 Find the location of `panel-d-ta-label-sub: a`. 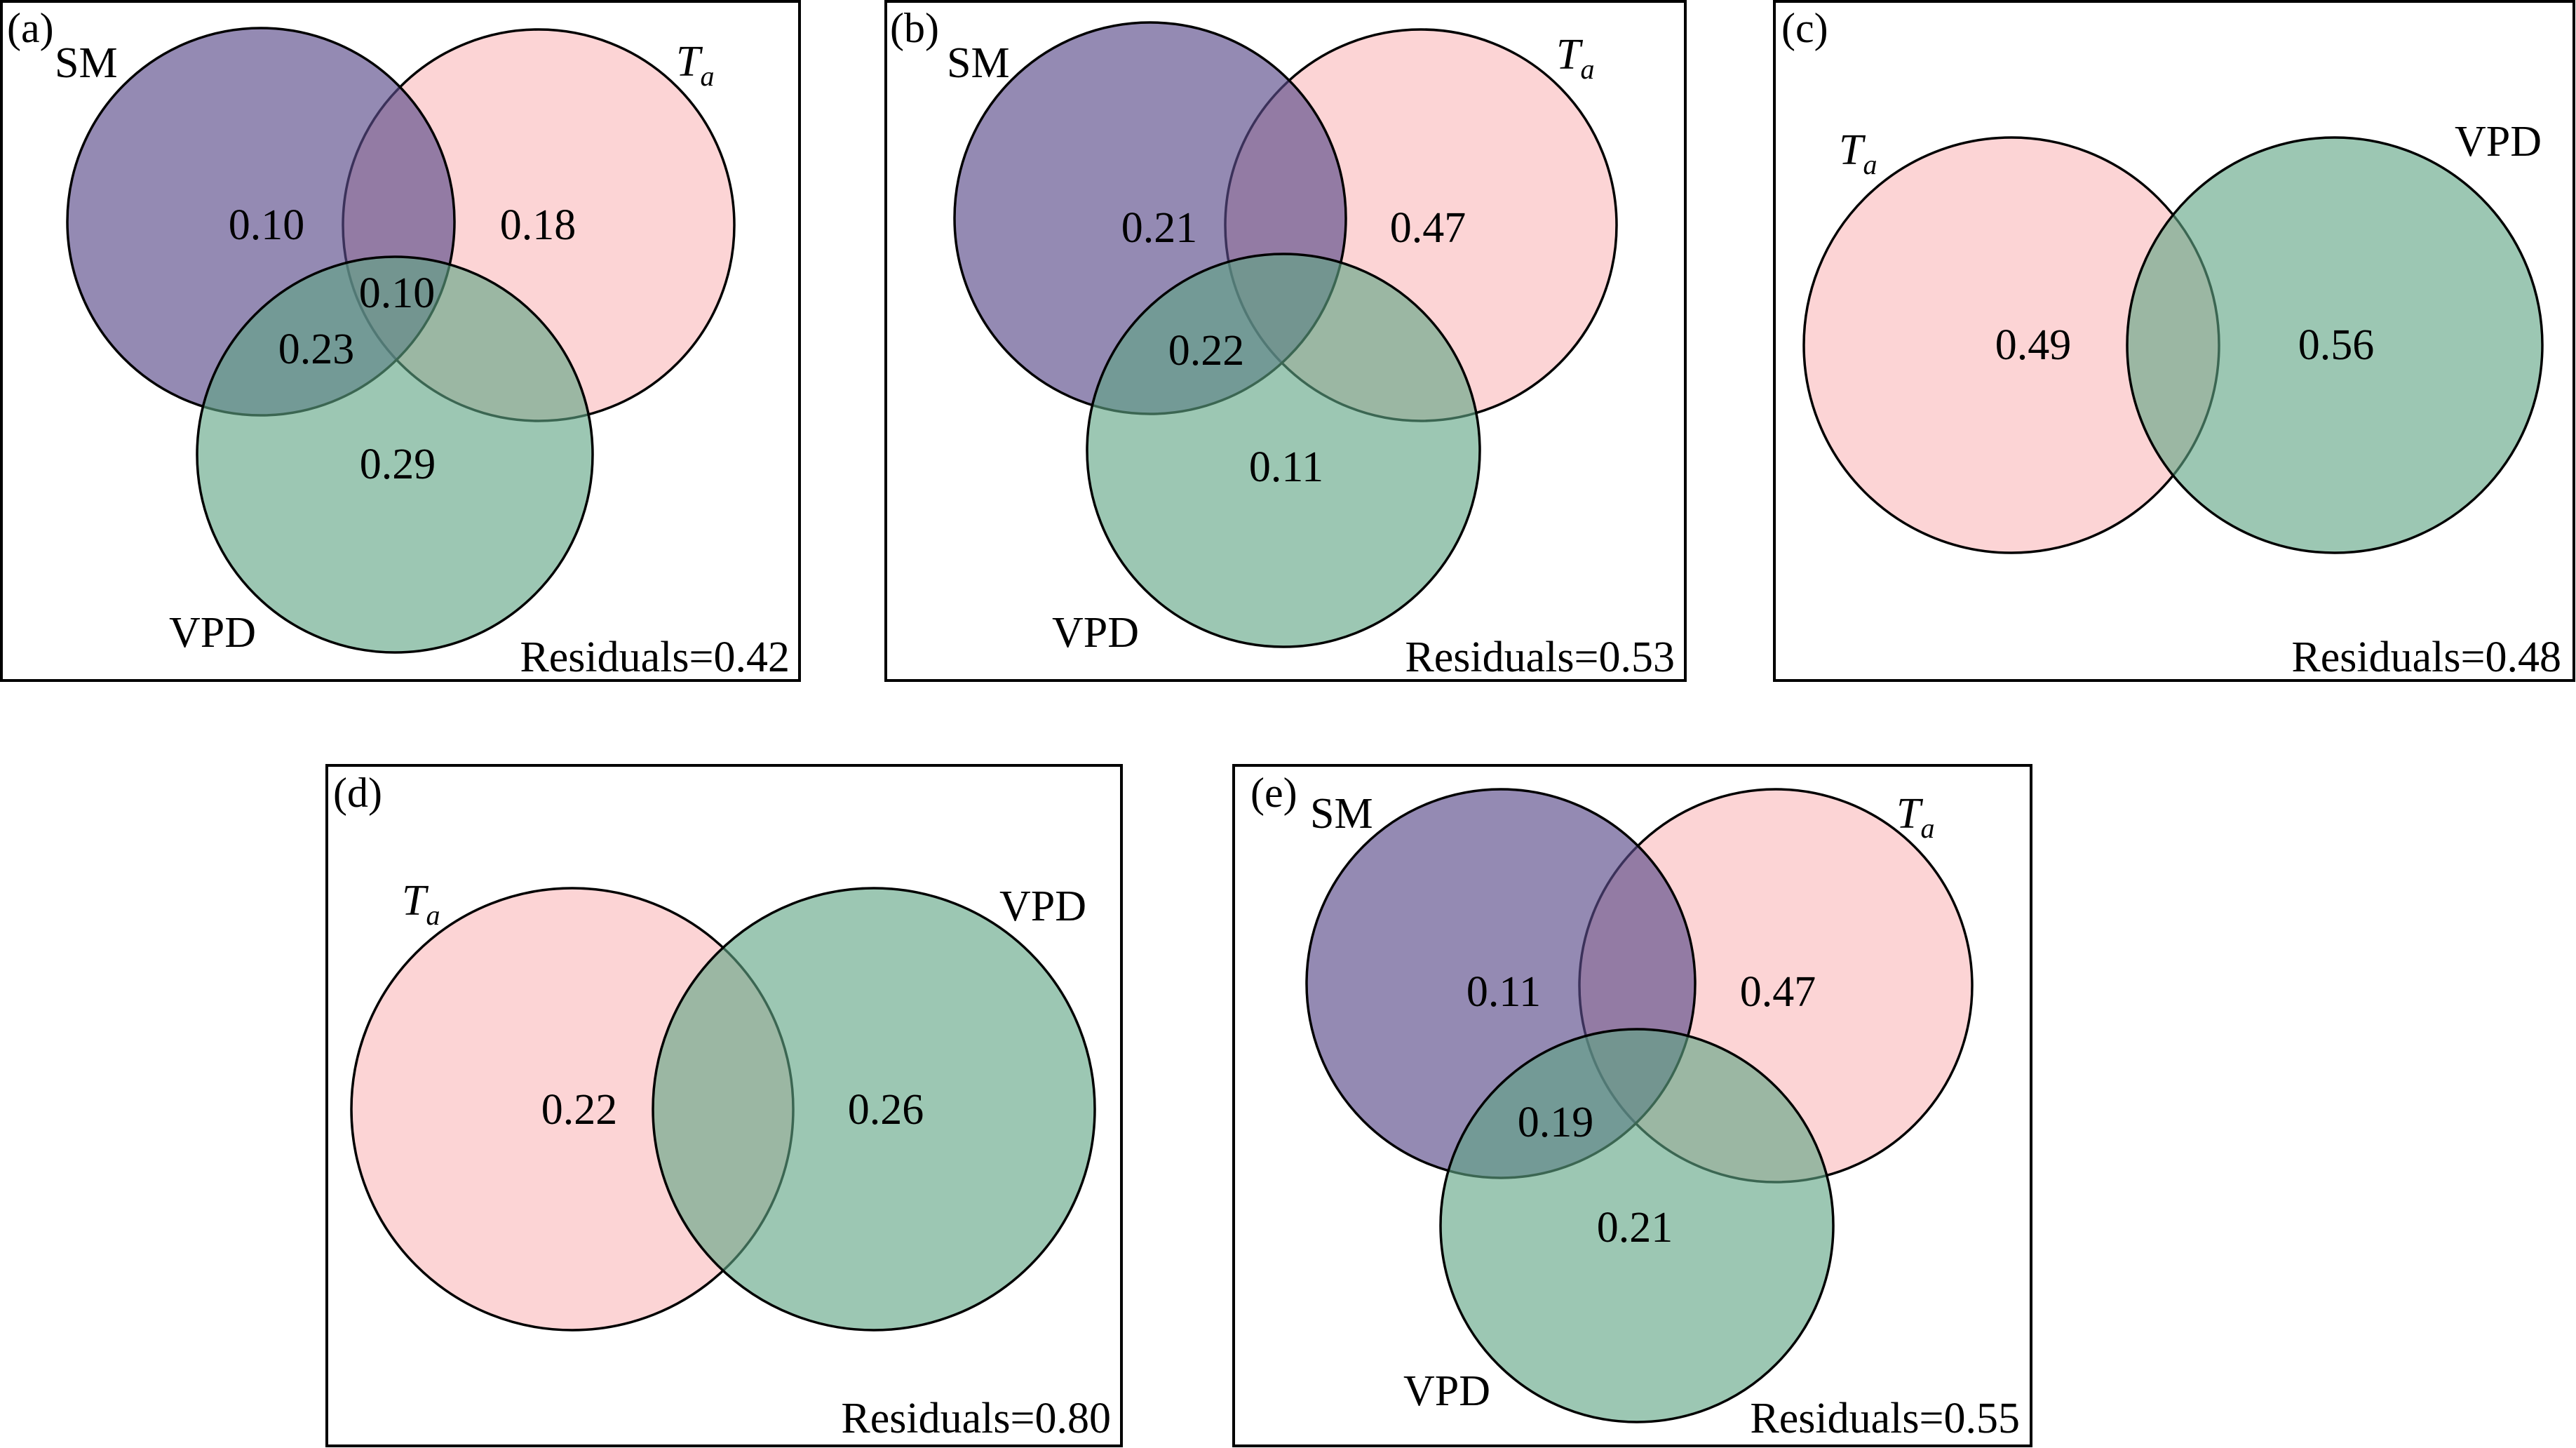

panel-d-ta-label-sub: a is located at coordinates (433, 915).